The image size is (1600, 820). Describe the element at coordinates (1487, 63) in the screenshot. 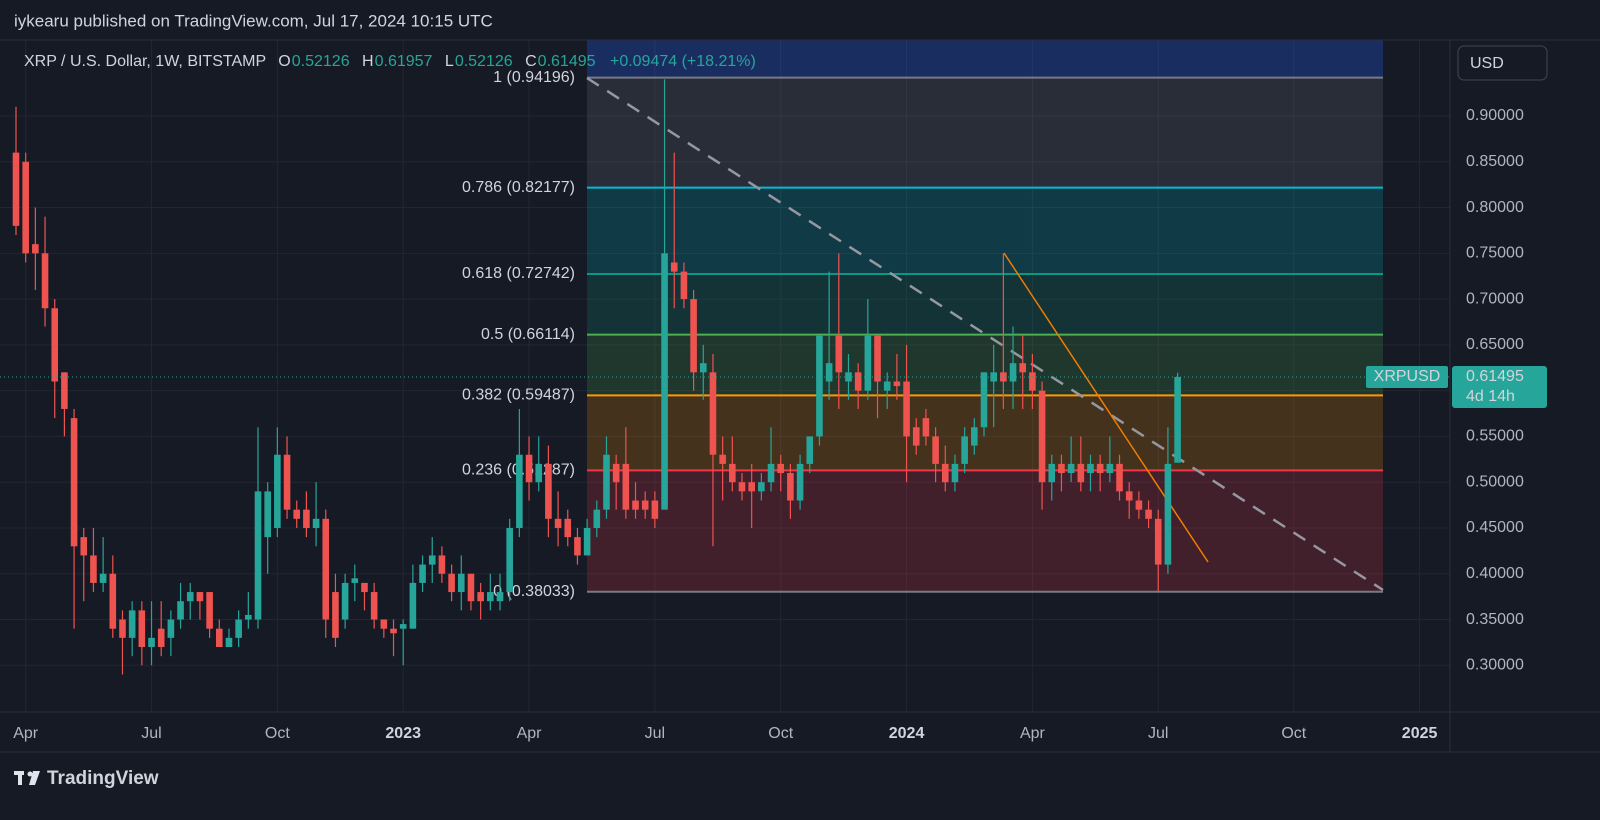

I see `currency: USD` at that location.